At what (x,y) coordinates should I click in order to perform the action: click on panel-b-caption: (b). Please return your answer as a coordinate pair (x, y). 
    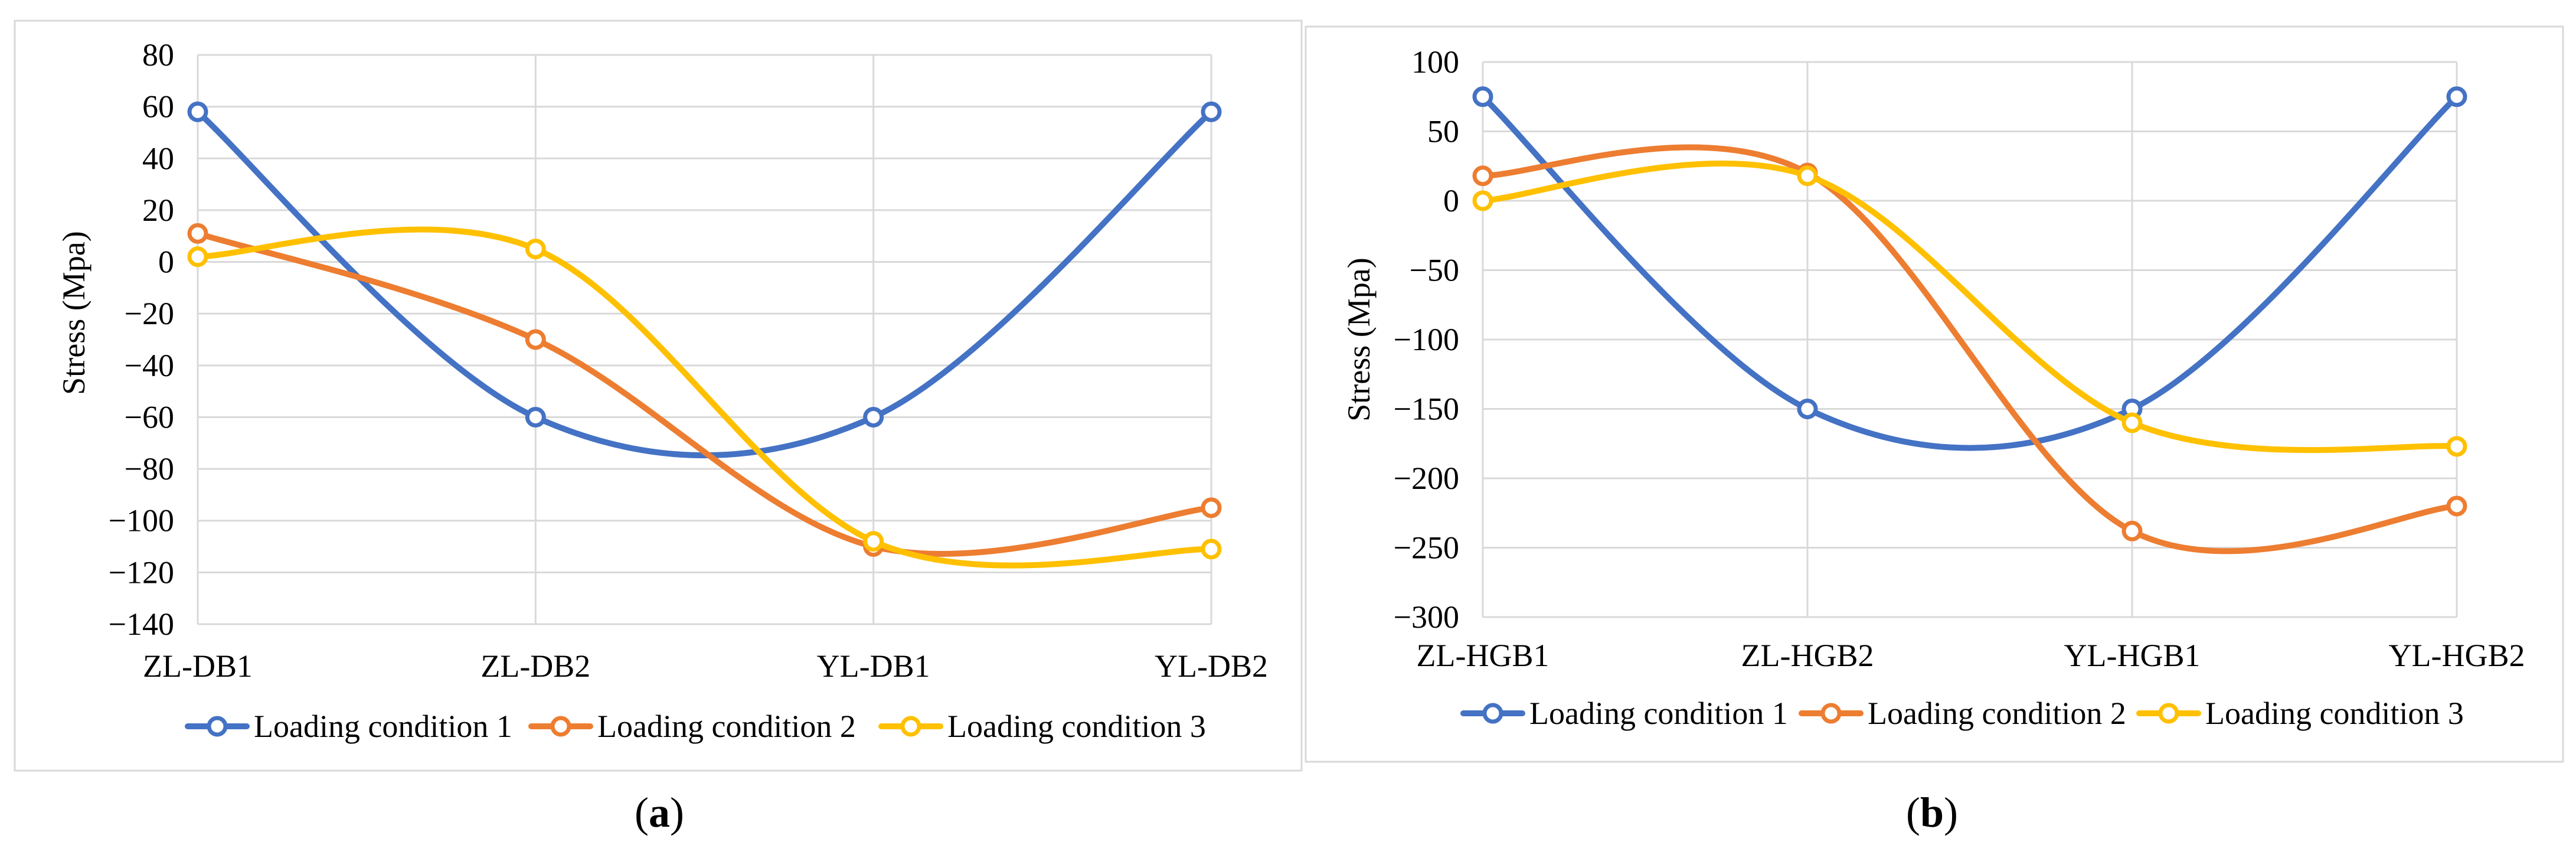
    Looking at the image, I should click on (1932, 812).